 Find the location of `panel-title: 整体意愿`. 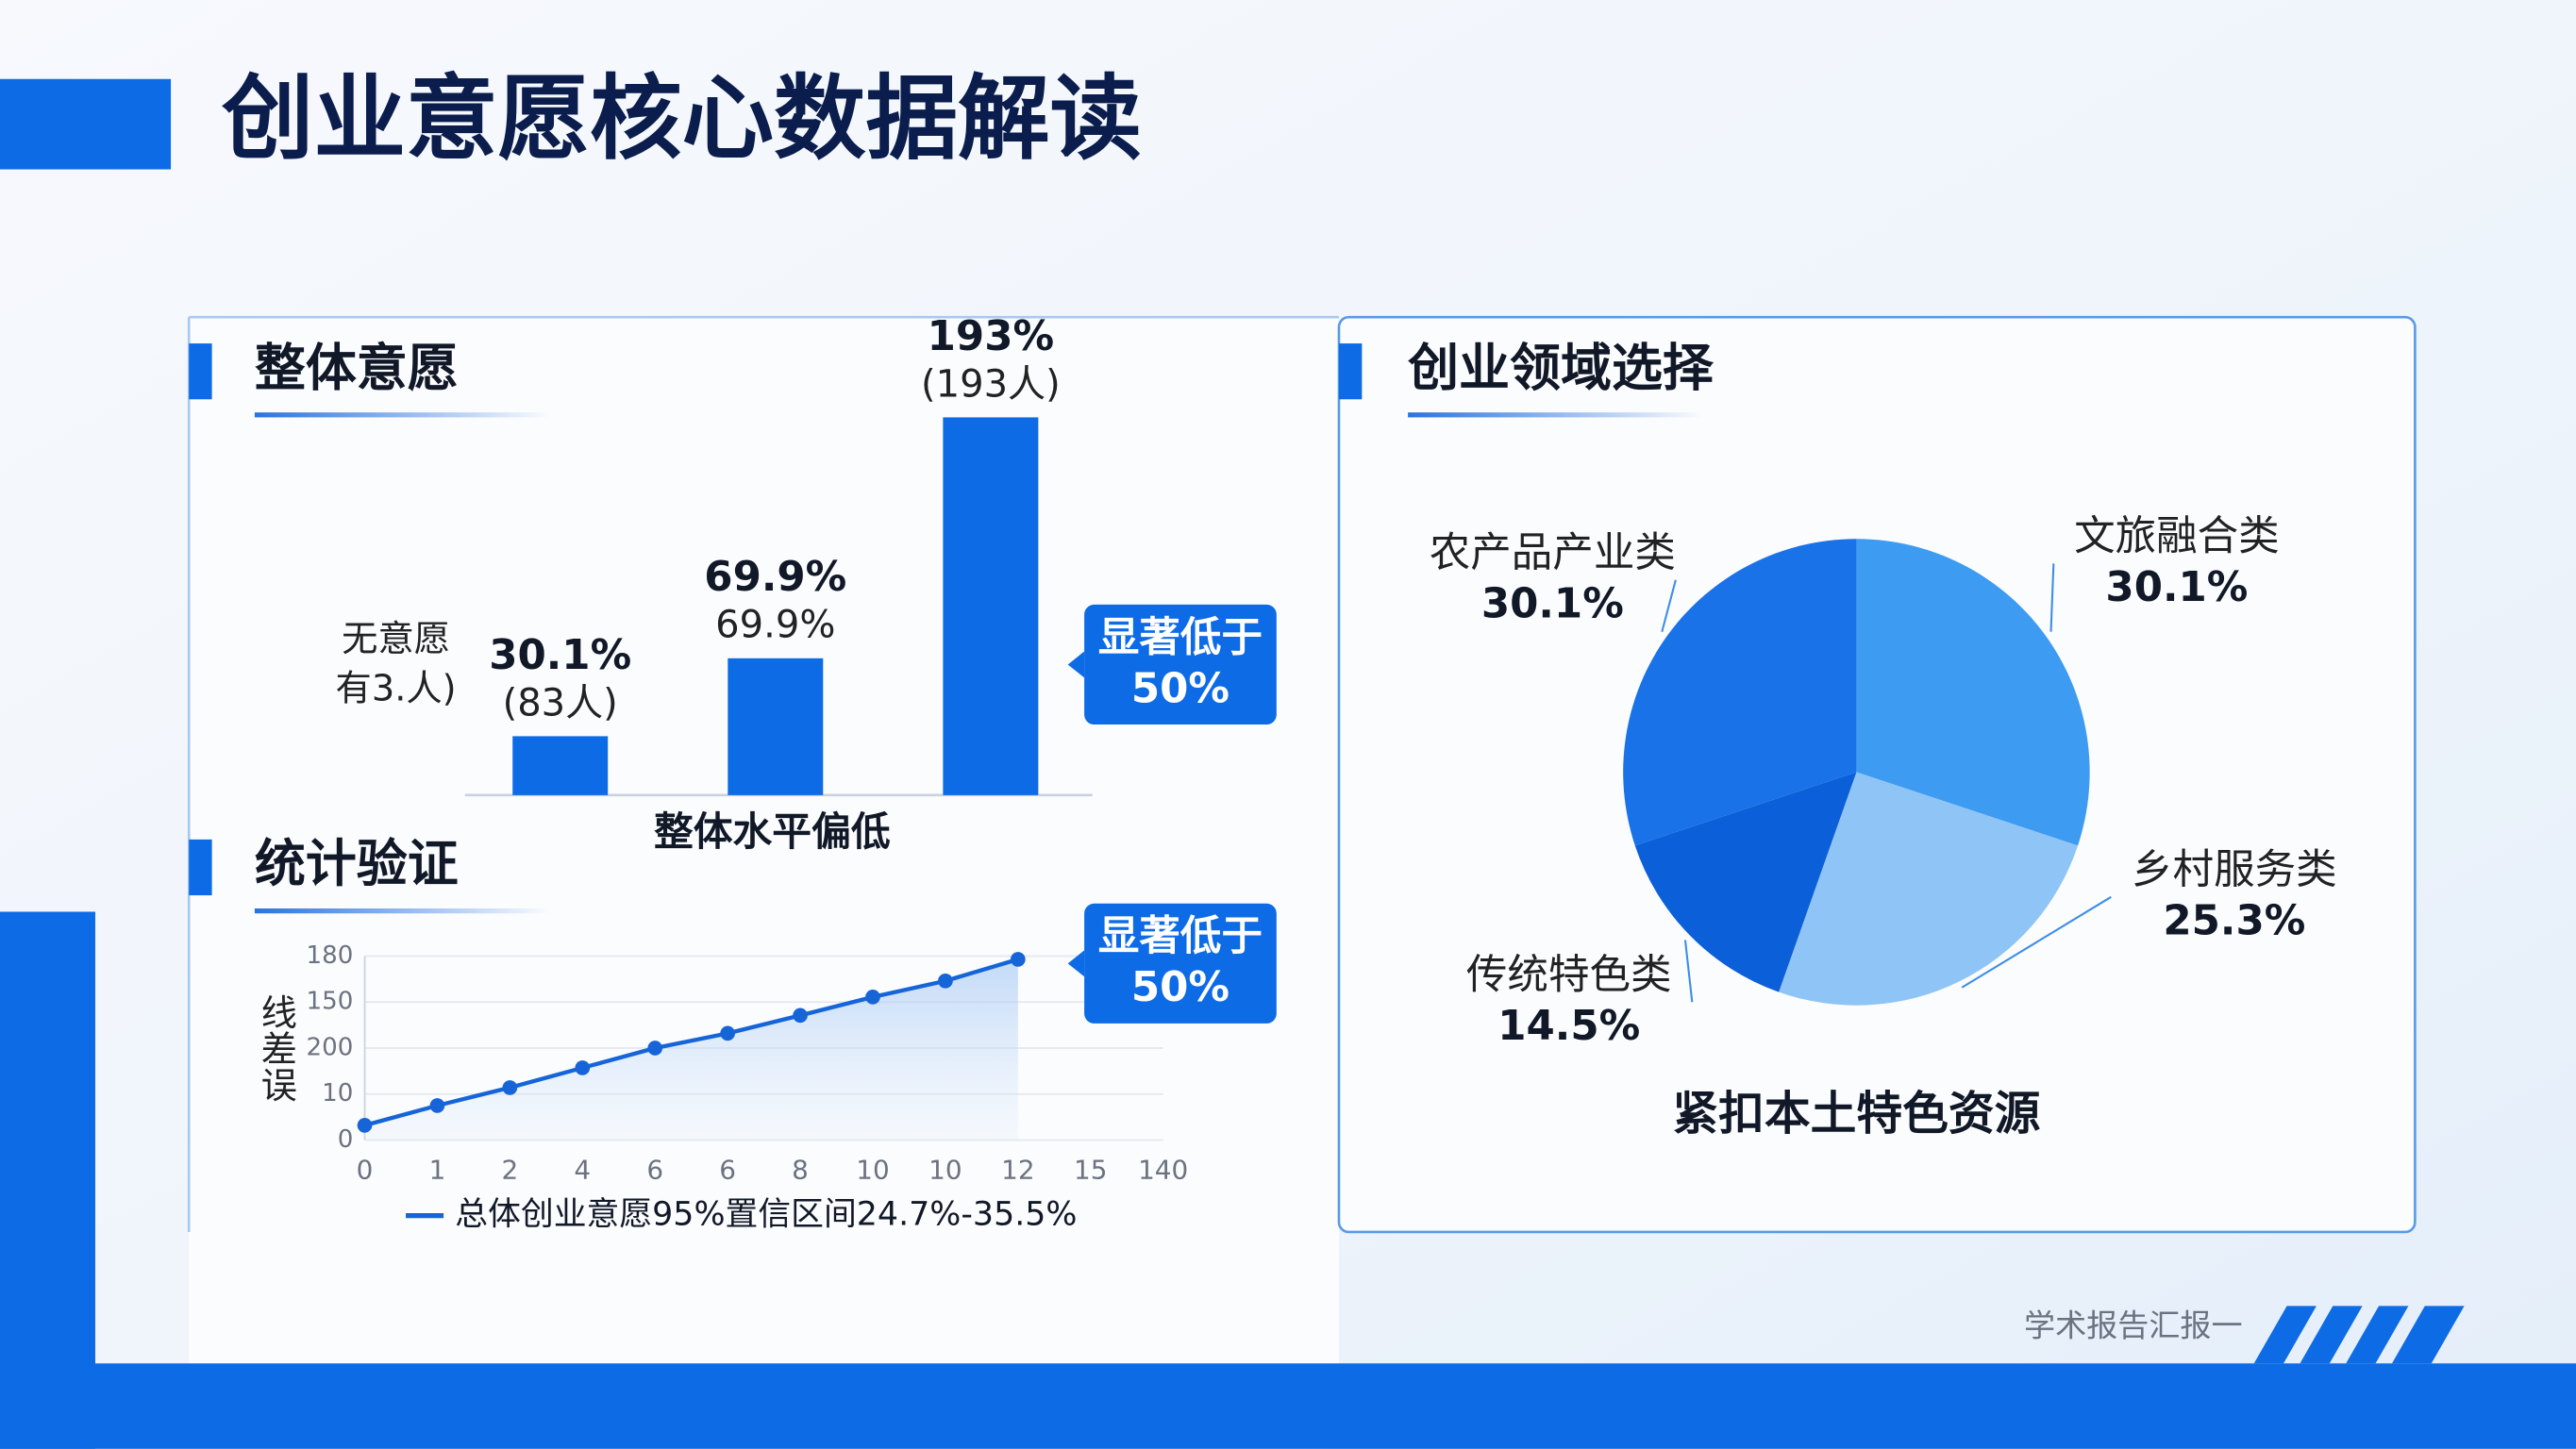

panel-title: 整体意愿 is located at coordinates (357, 367).